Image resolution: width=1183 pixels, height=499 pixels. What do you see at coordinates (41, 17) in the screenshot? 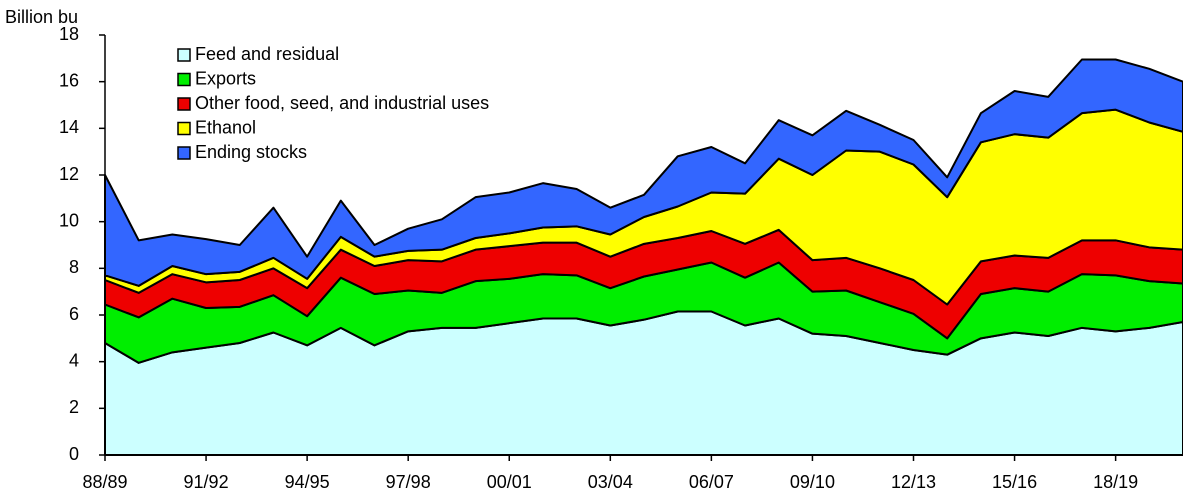
I see `y-axis-label: Billion bu` at bounding box center [41, 17].